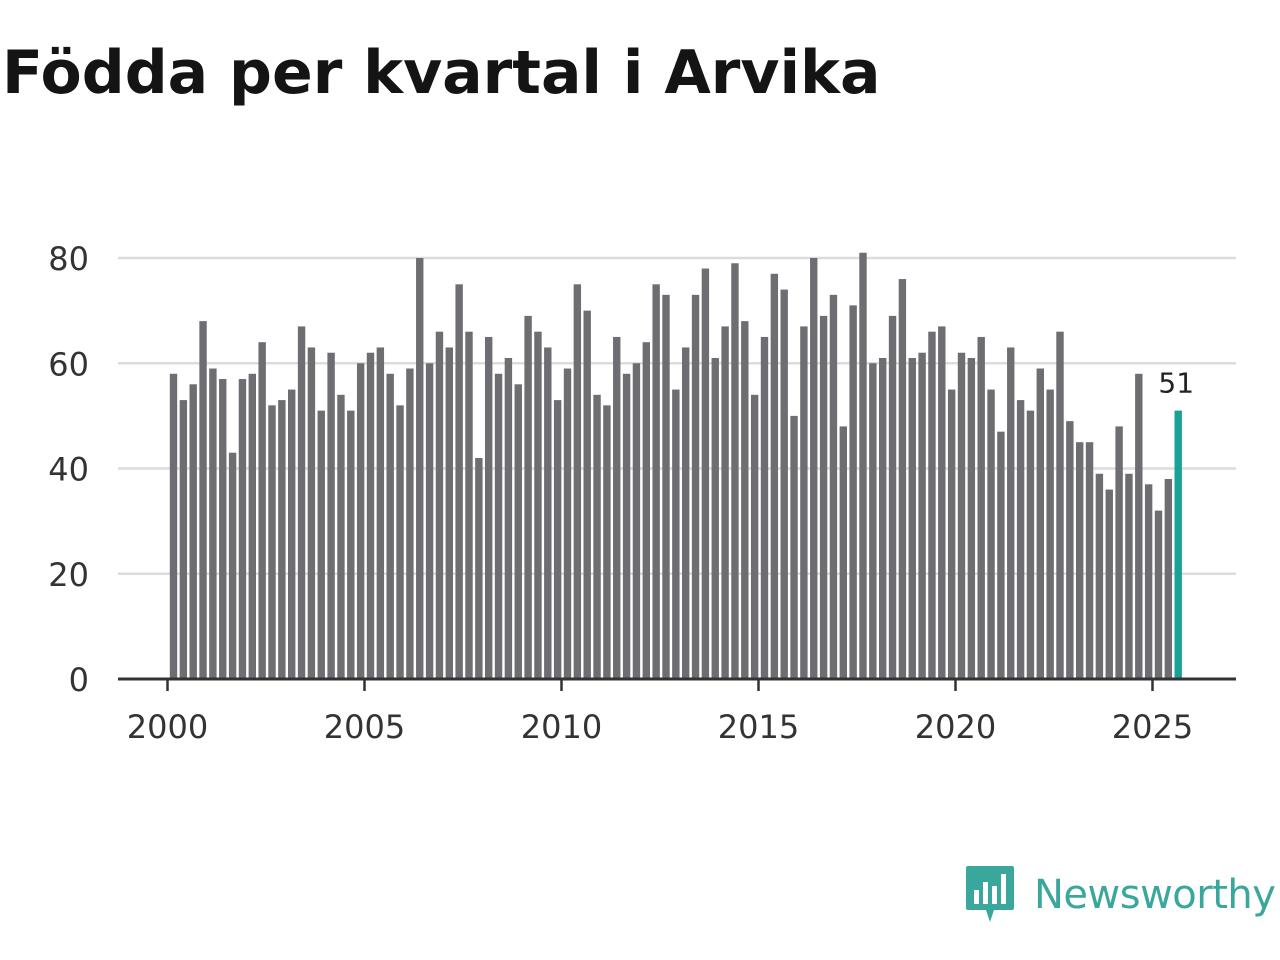  What do you see at coordinates (1152, 727) in the screenshot?
I see `x-tick-label: 2025` at bounding box center [1152, 727].